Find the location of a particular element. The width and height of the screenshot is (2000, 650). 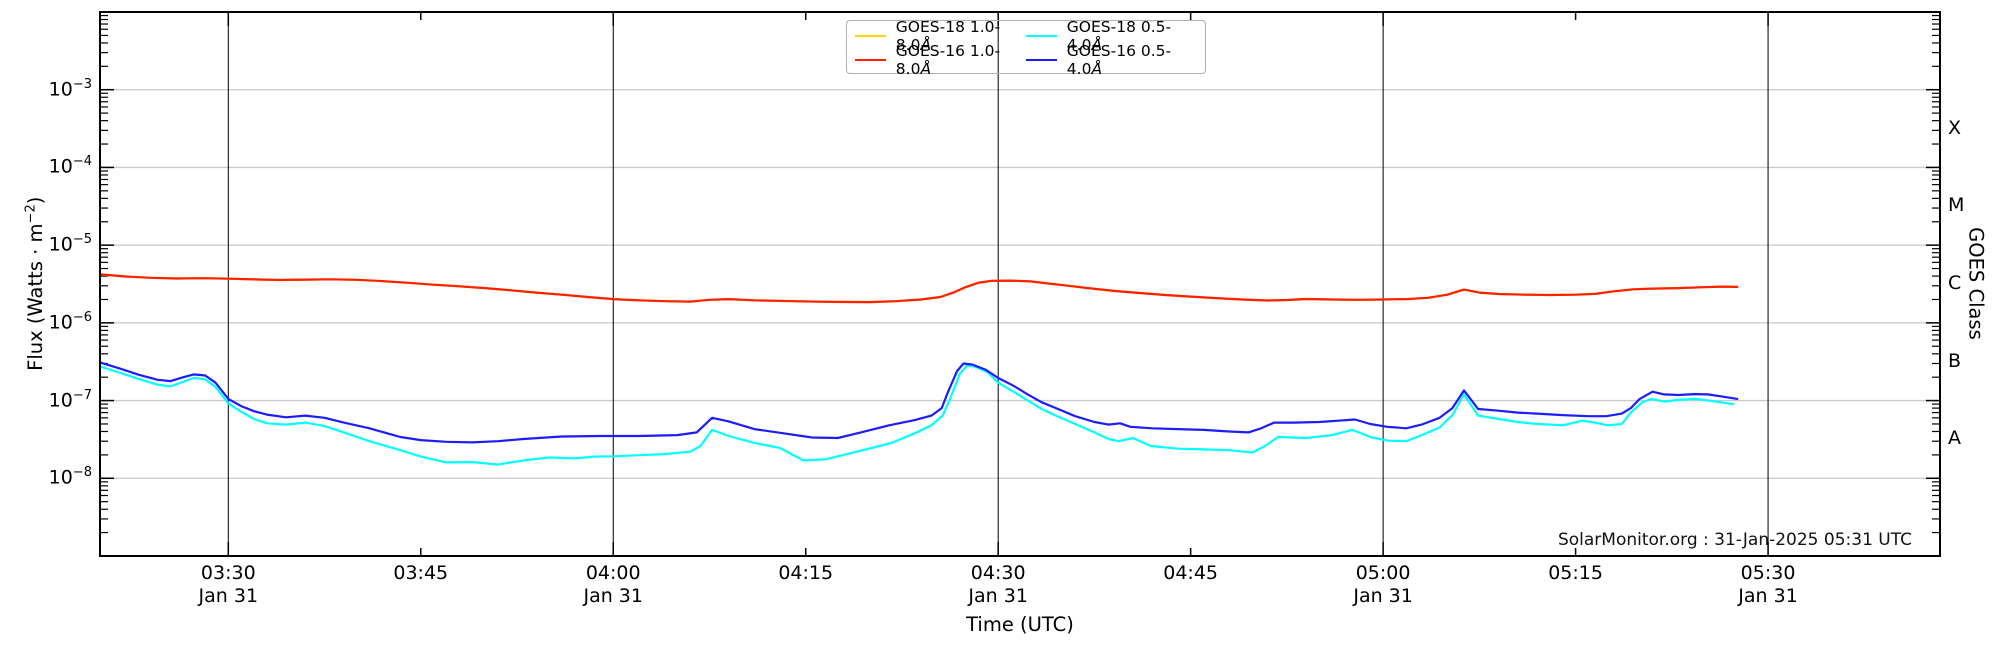

y-axis-title: Flux (Watts · m−2) is located at coordinates (35, 284).